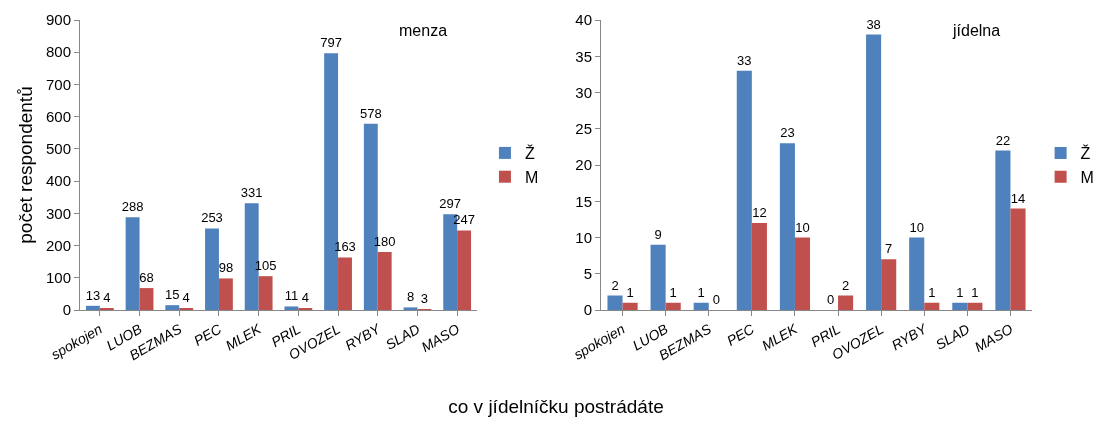 This screenshot has width=1112, height=430. I want to click on data-label: 33, so click(744, 60).